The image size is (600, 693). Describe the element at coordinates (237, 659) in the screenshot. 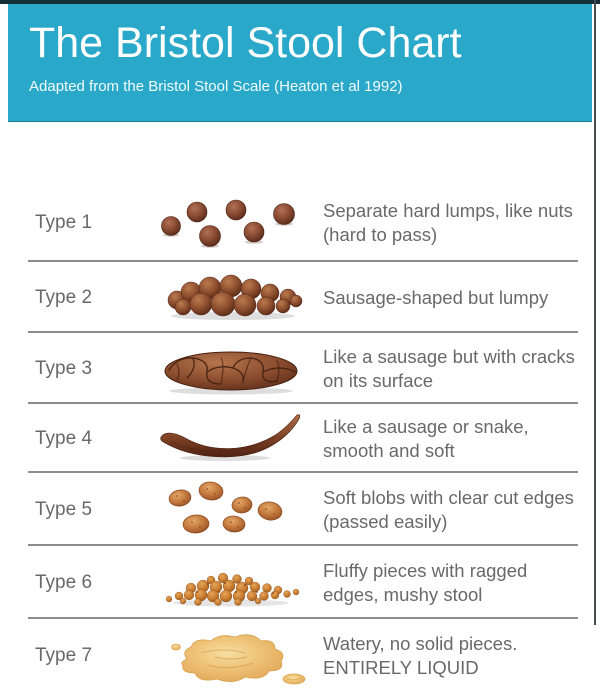

I see `watery-liquid-image` at that location.